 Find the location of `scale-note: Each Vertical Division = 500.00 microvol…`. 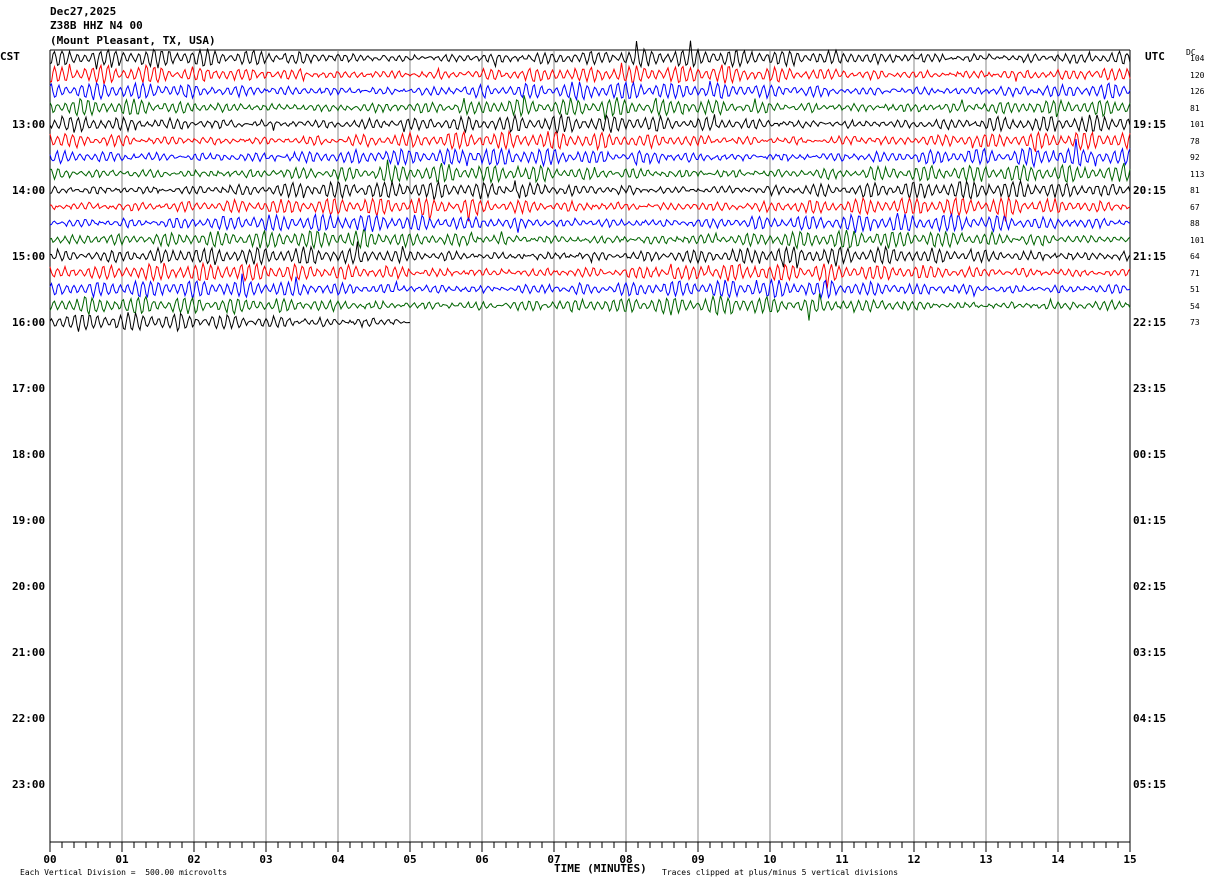

scale-note: Each Vertical Division = 500.00 microvol… is located at coordinates (124, 872).